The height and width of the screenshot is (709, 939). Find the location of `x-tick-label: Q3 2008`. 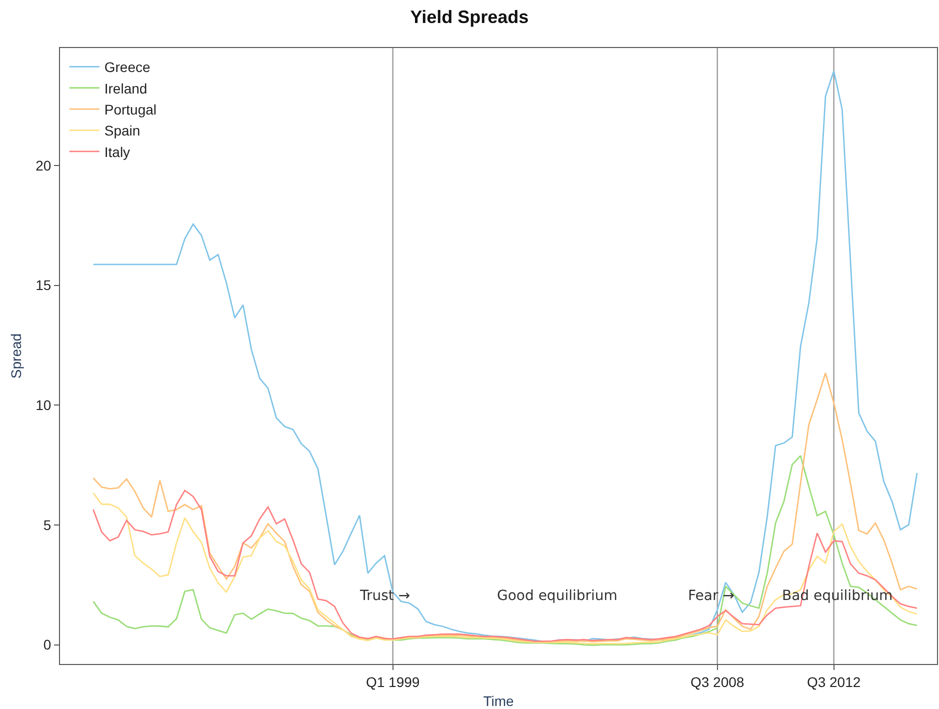

x-tick-label: Q3 2008 is located at coordinates (717, 682).